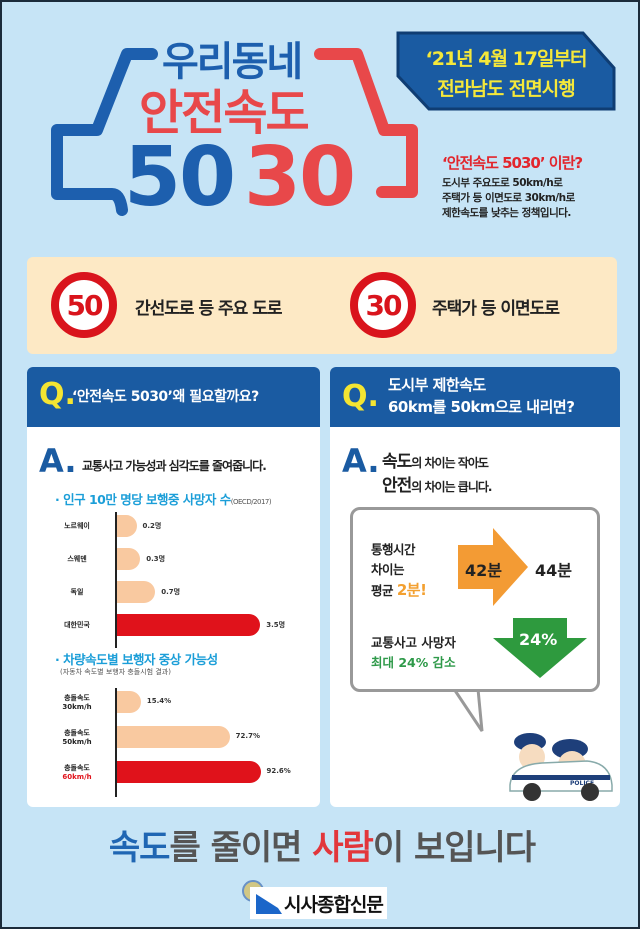  I want to click on car-outline-logo, so click(234, 132).